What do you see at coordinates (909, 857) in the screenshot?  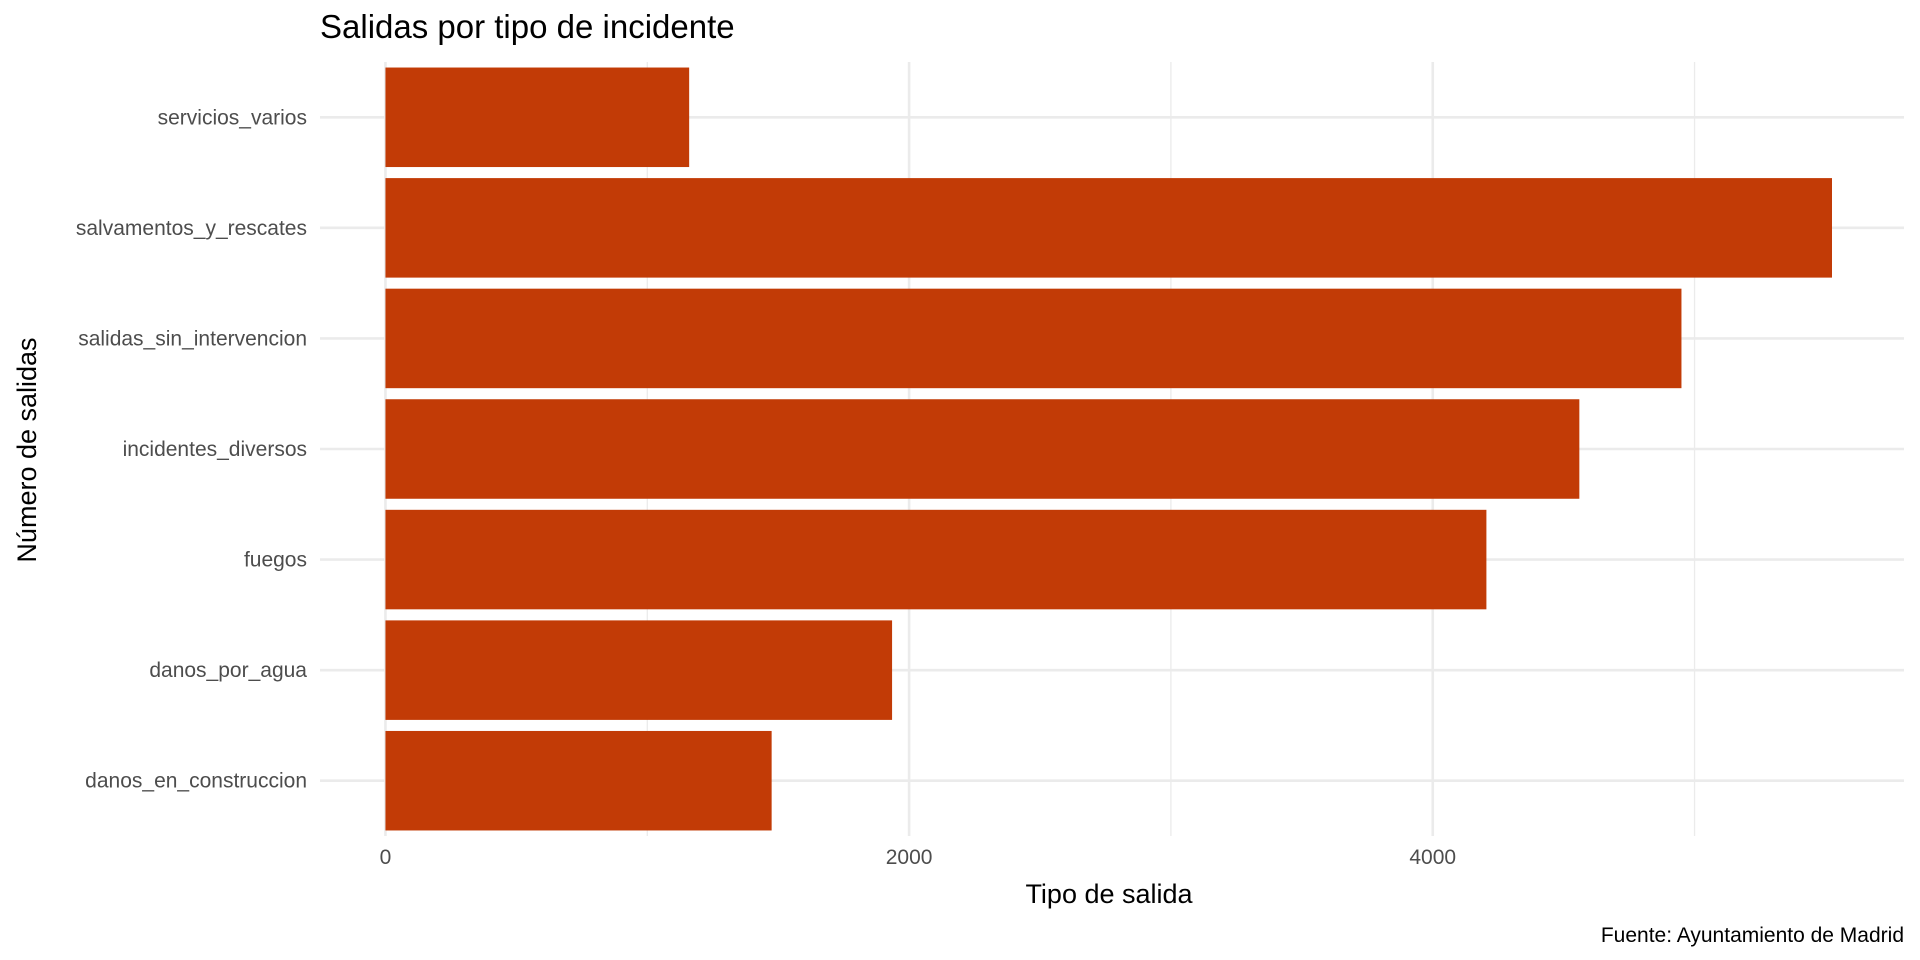 I see `x-tick-label: 2000` at bounding box center [909, 857].